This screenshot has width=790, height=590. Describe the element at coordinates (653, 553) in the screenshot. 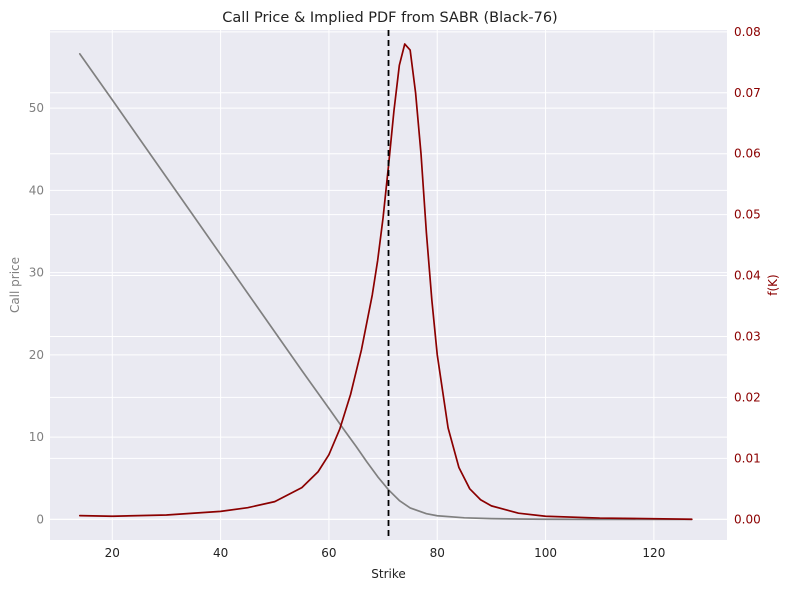

I see `x-tick-label: 120` at that location.